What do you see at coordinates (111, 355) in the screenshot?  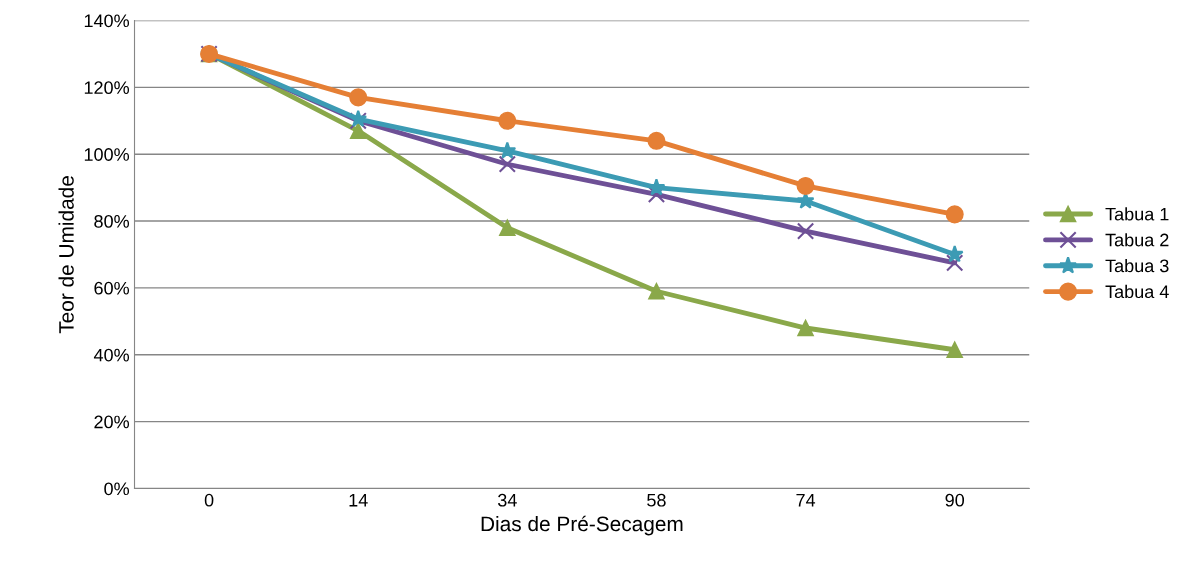 I see `y-tick-label: 40%` at bounding box center [111, 355].